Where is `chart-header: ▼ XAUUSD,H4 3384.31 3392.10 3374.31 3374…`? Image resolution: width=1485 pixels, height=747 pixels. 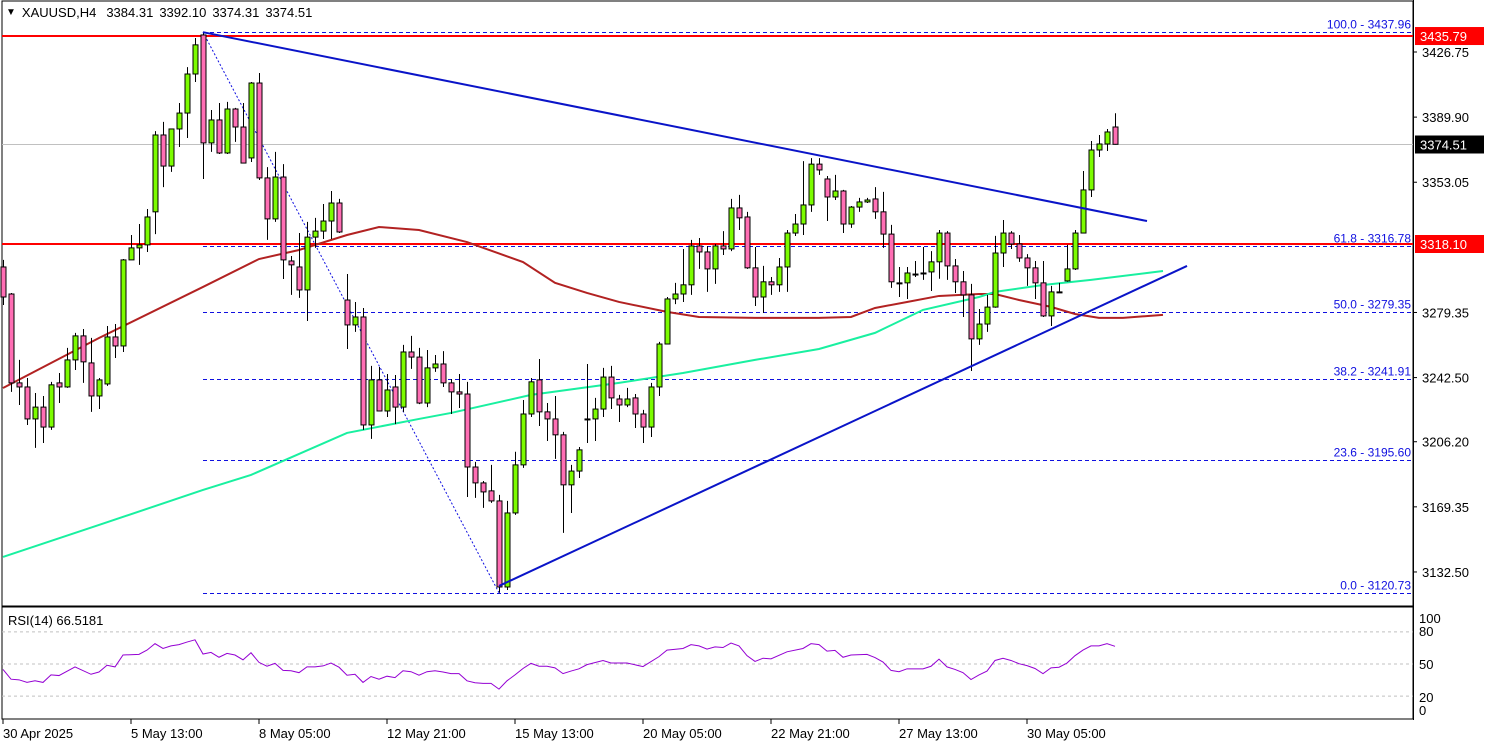 chart-header: ▼ XAUUSD,H4 3384.31 3392.10 3374.31 3374… is located at coordinates (159, 12).